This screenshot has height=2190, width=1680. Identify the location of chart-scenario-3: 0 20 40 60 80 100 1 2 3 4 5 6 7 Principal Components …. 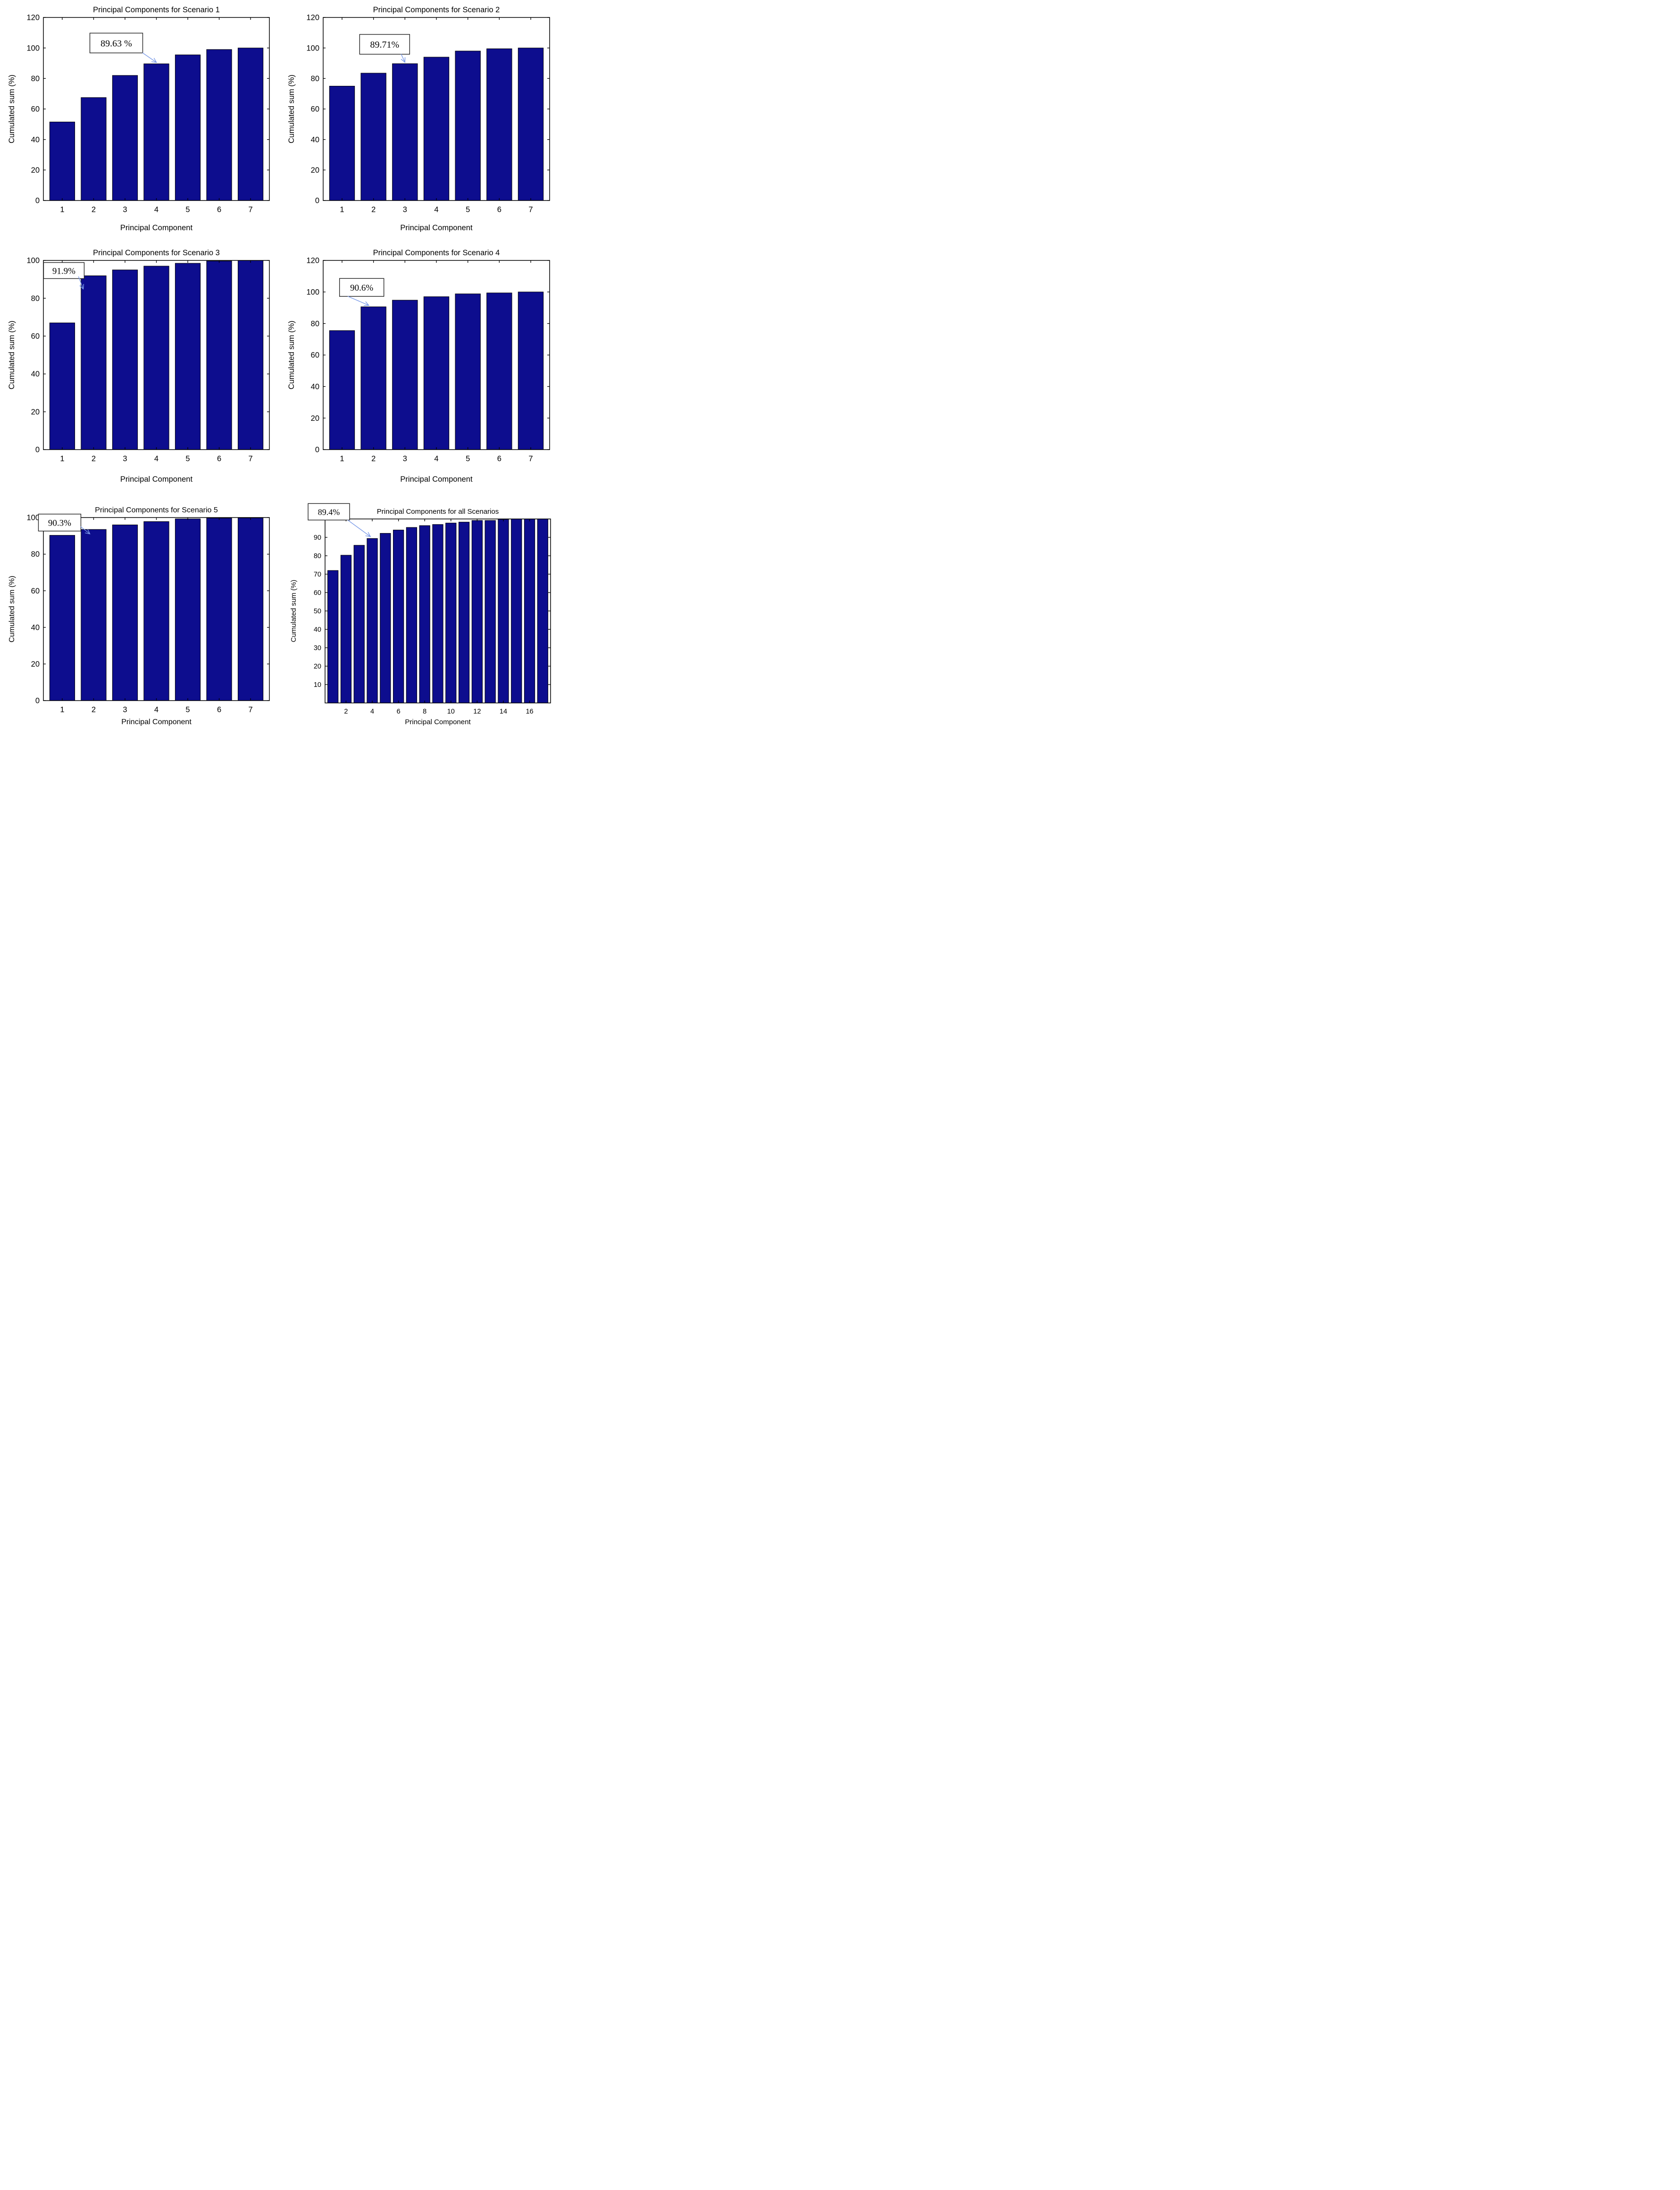
(140, 361).